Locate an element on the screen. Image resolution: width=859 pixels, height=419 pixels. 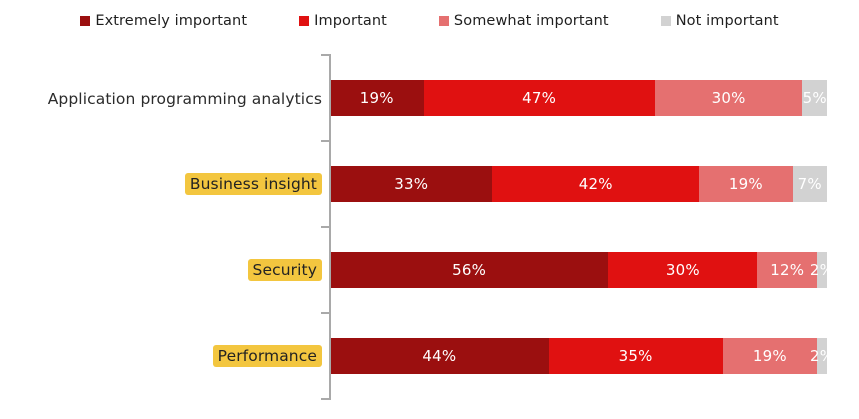
value-label: 5% is located at coordinates (814, 98).